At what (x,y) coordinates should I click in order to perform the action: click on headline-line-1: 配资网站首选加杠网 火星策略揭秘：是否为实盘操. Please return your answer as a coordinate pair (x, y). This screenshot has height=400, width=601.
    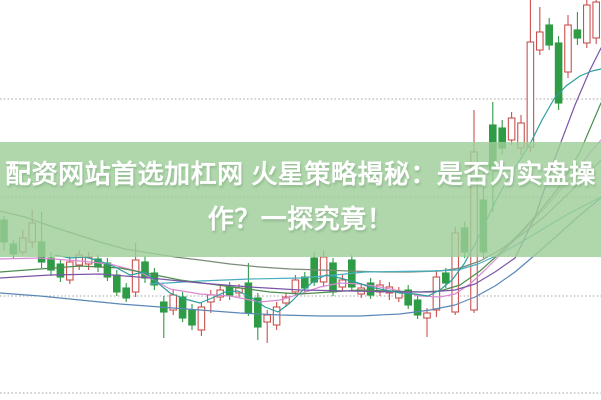
    Looking at the image, I should click on (300, 174).